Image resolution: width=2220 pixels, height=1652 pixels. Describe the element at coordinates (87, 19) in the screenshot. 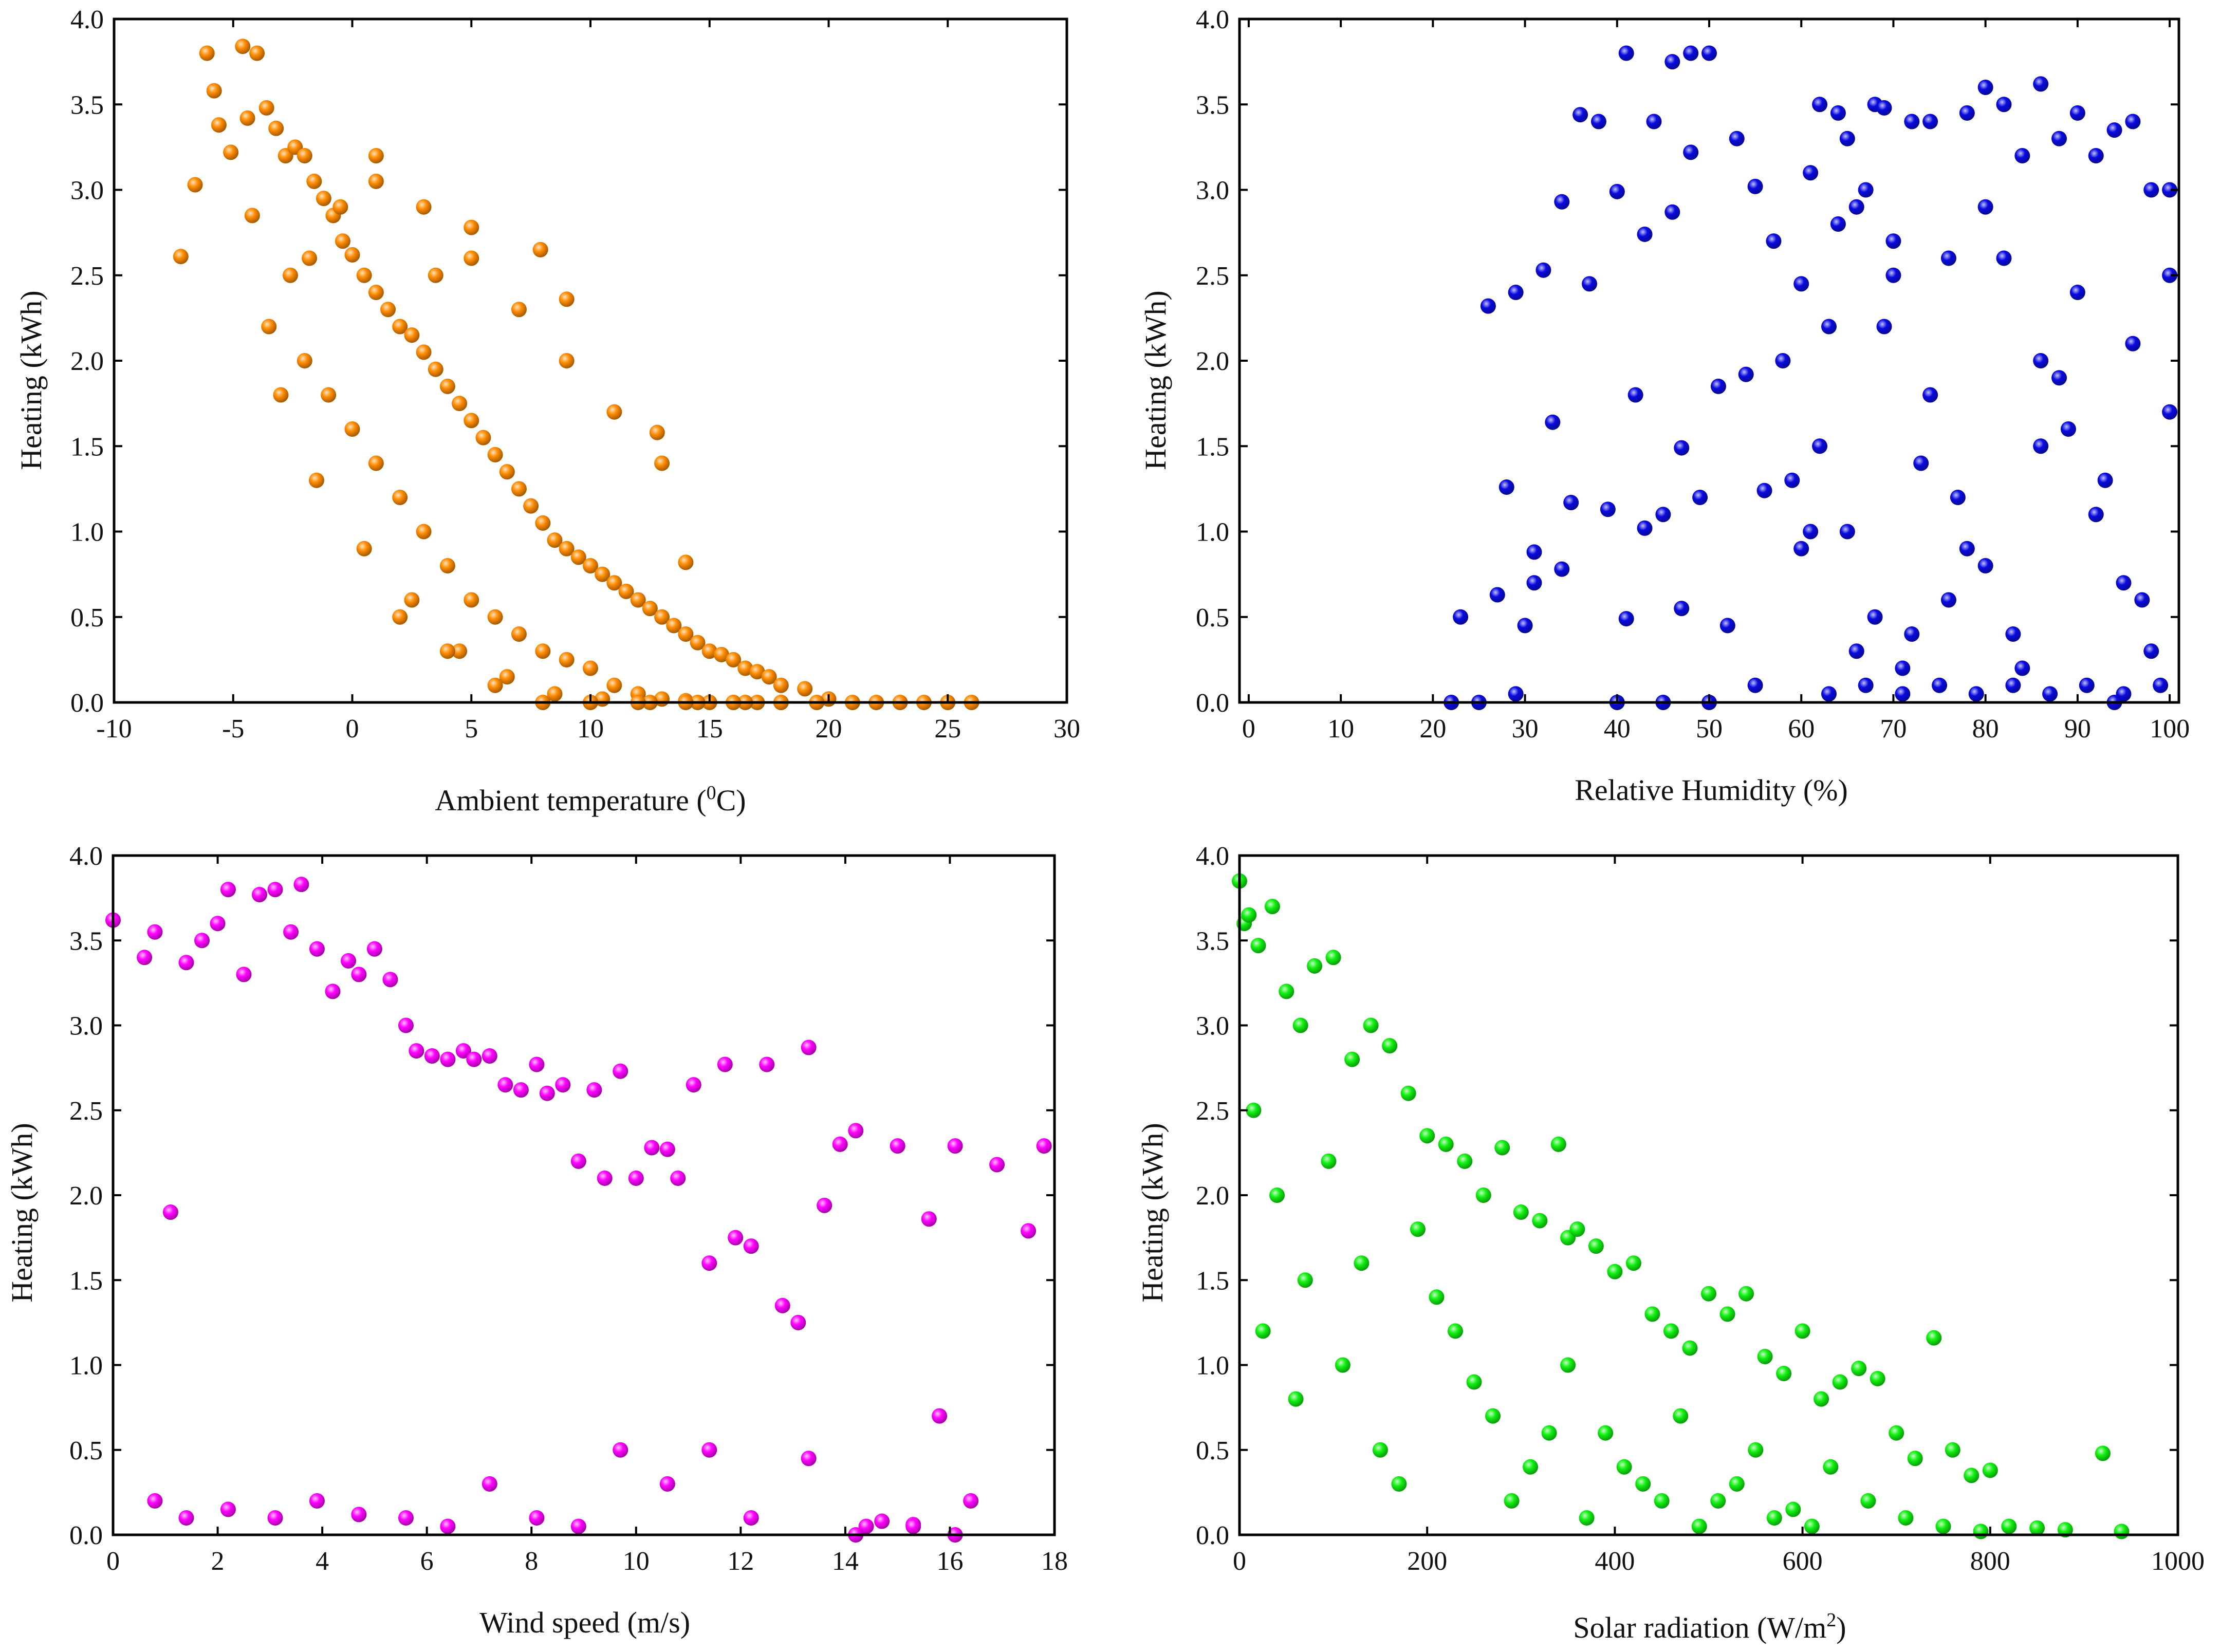

I see `temperature-y-tick-label: 4.0` at that location.